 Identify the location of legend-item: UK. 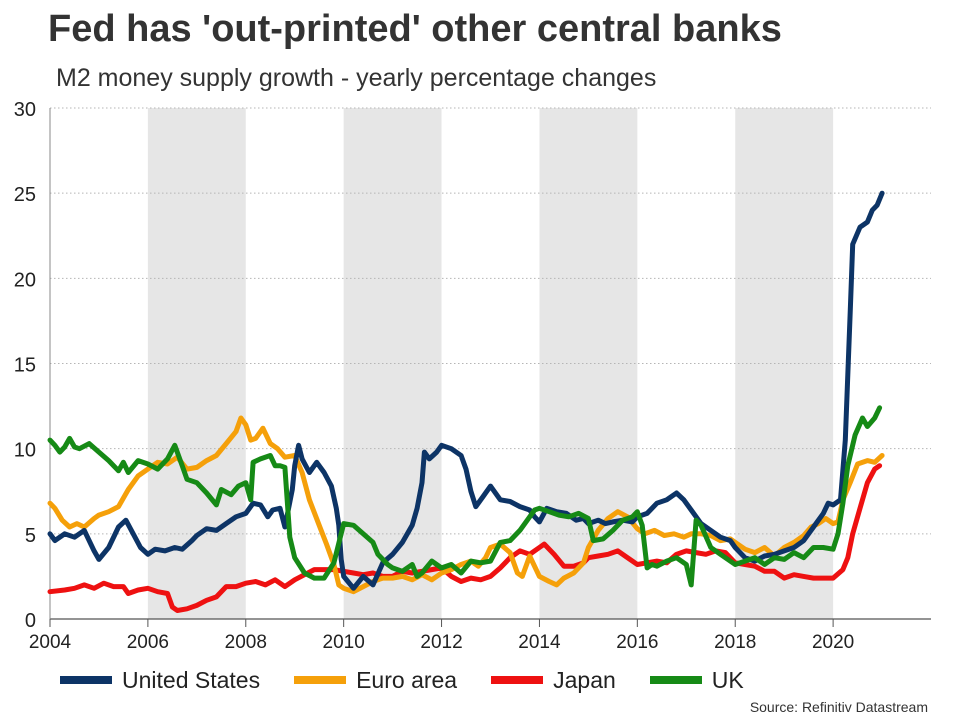
(696, 680).